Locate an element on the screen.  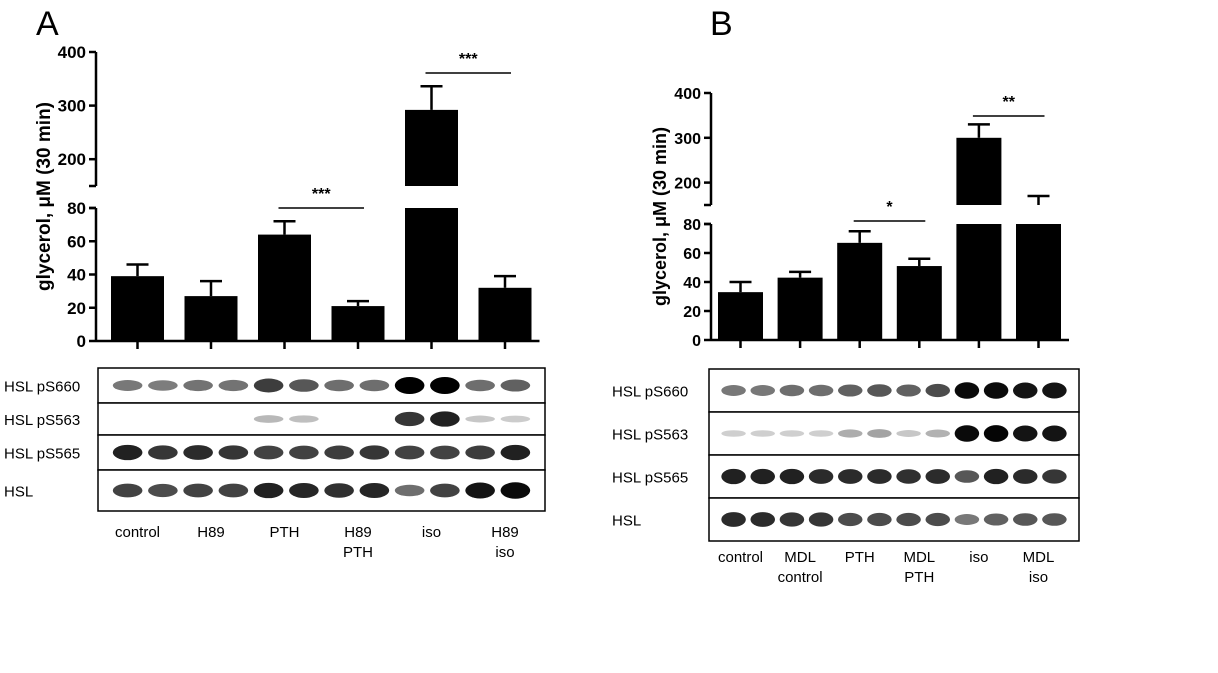
y-axis-label: glycerol, μM (30 min) is located at coordinates (44, 196).